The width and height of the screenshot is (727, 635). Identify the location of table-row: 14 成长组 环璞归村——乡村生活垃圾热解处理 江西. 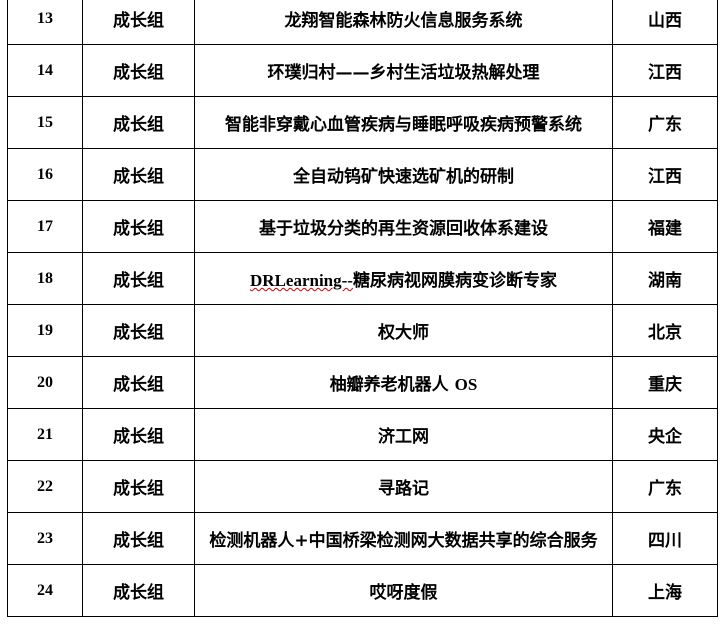
(362, 70).